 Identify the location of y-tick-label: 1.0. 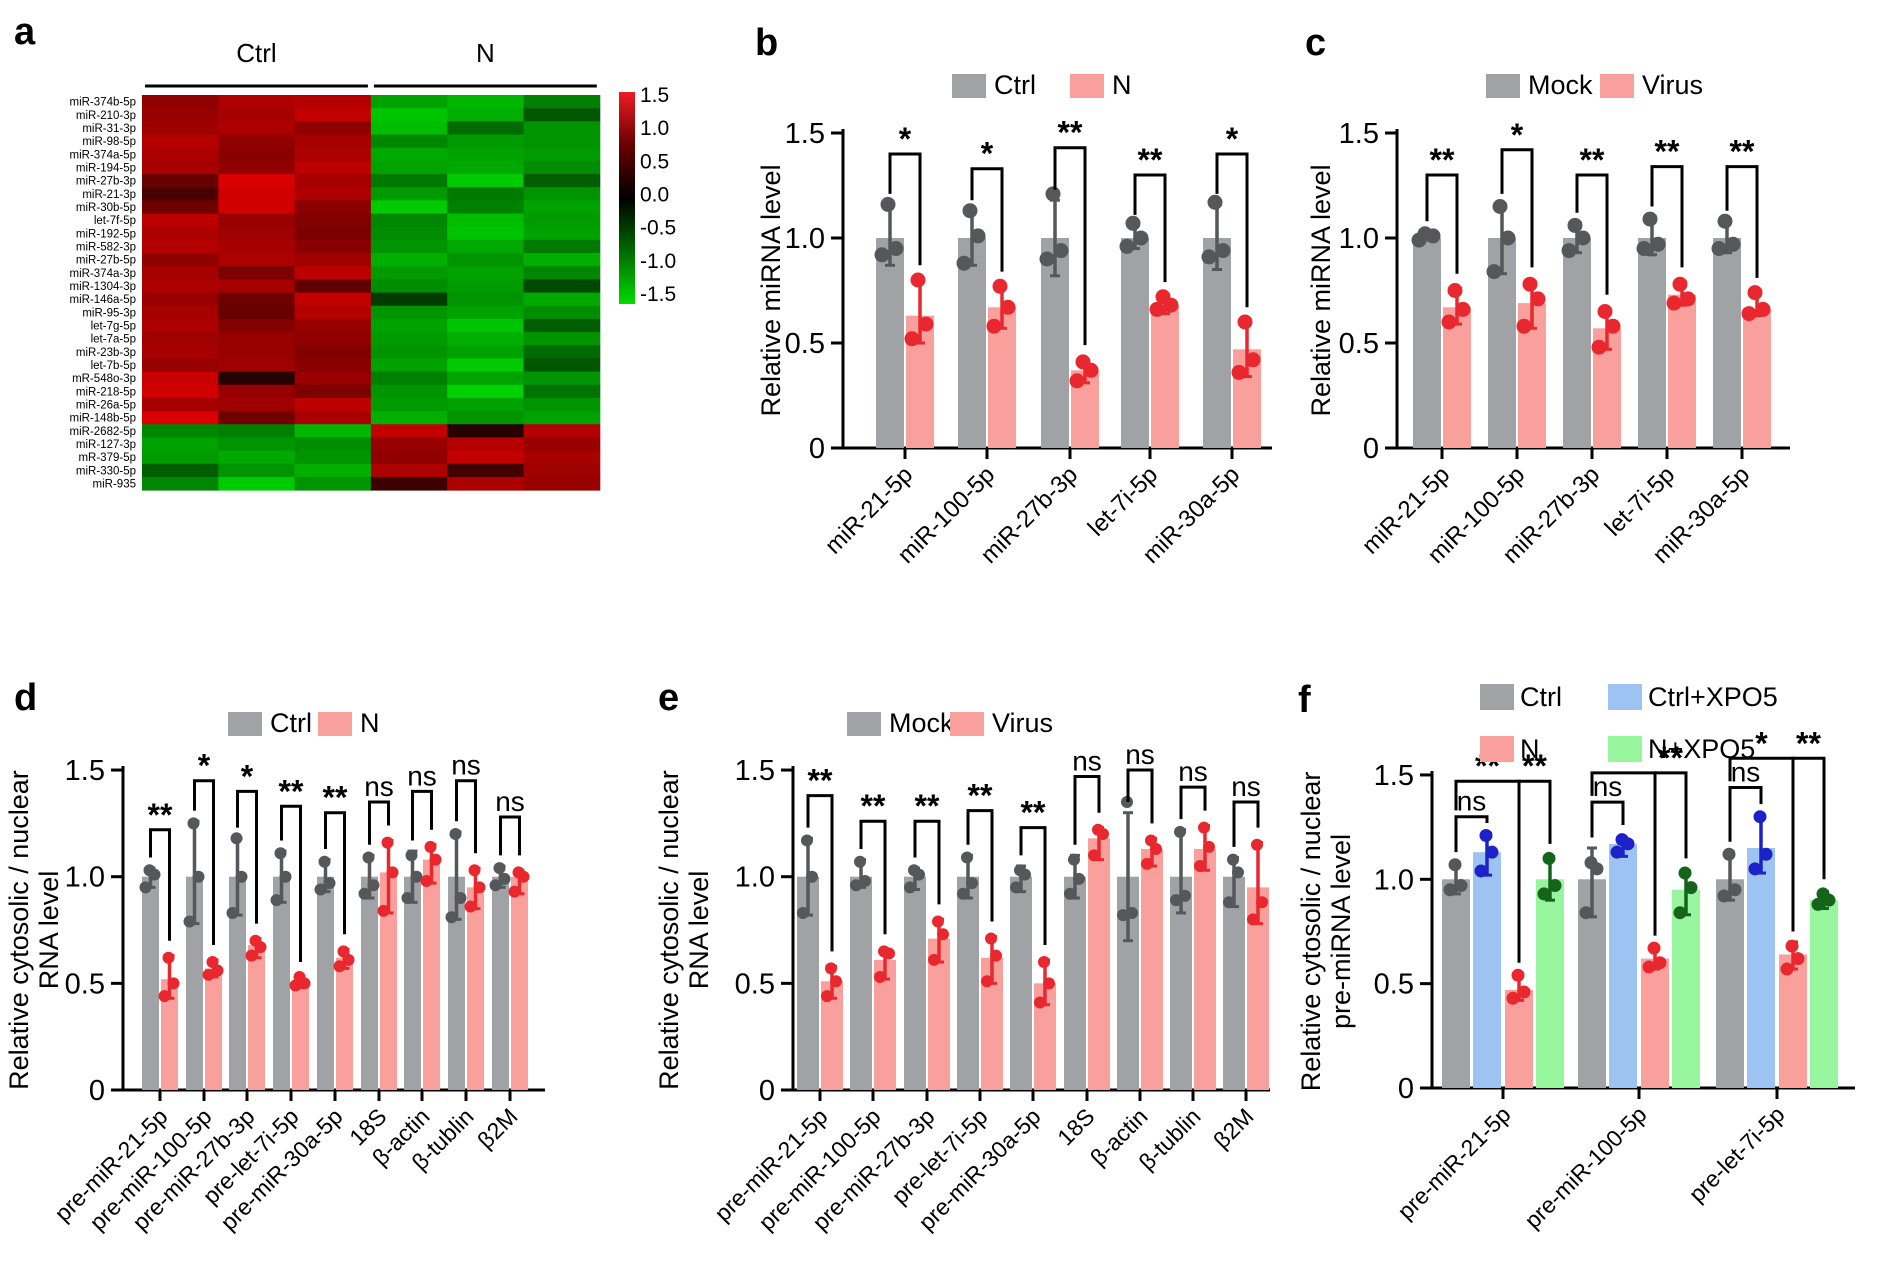
(805, 239).